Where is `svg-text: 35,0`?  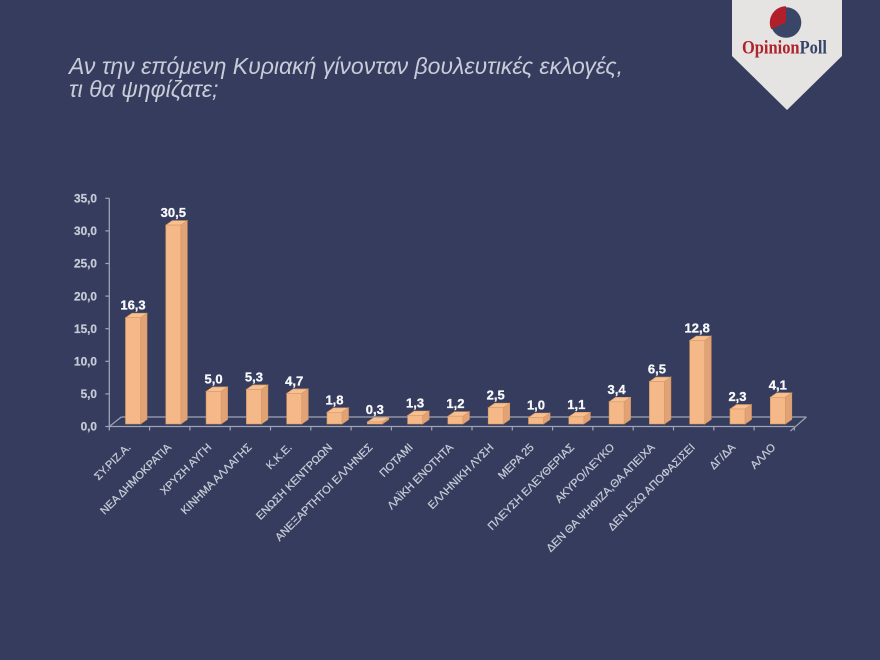 svg-text: 35,0 is located at coordinates (85, 199).